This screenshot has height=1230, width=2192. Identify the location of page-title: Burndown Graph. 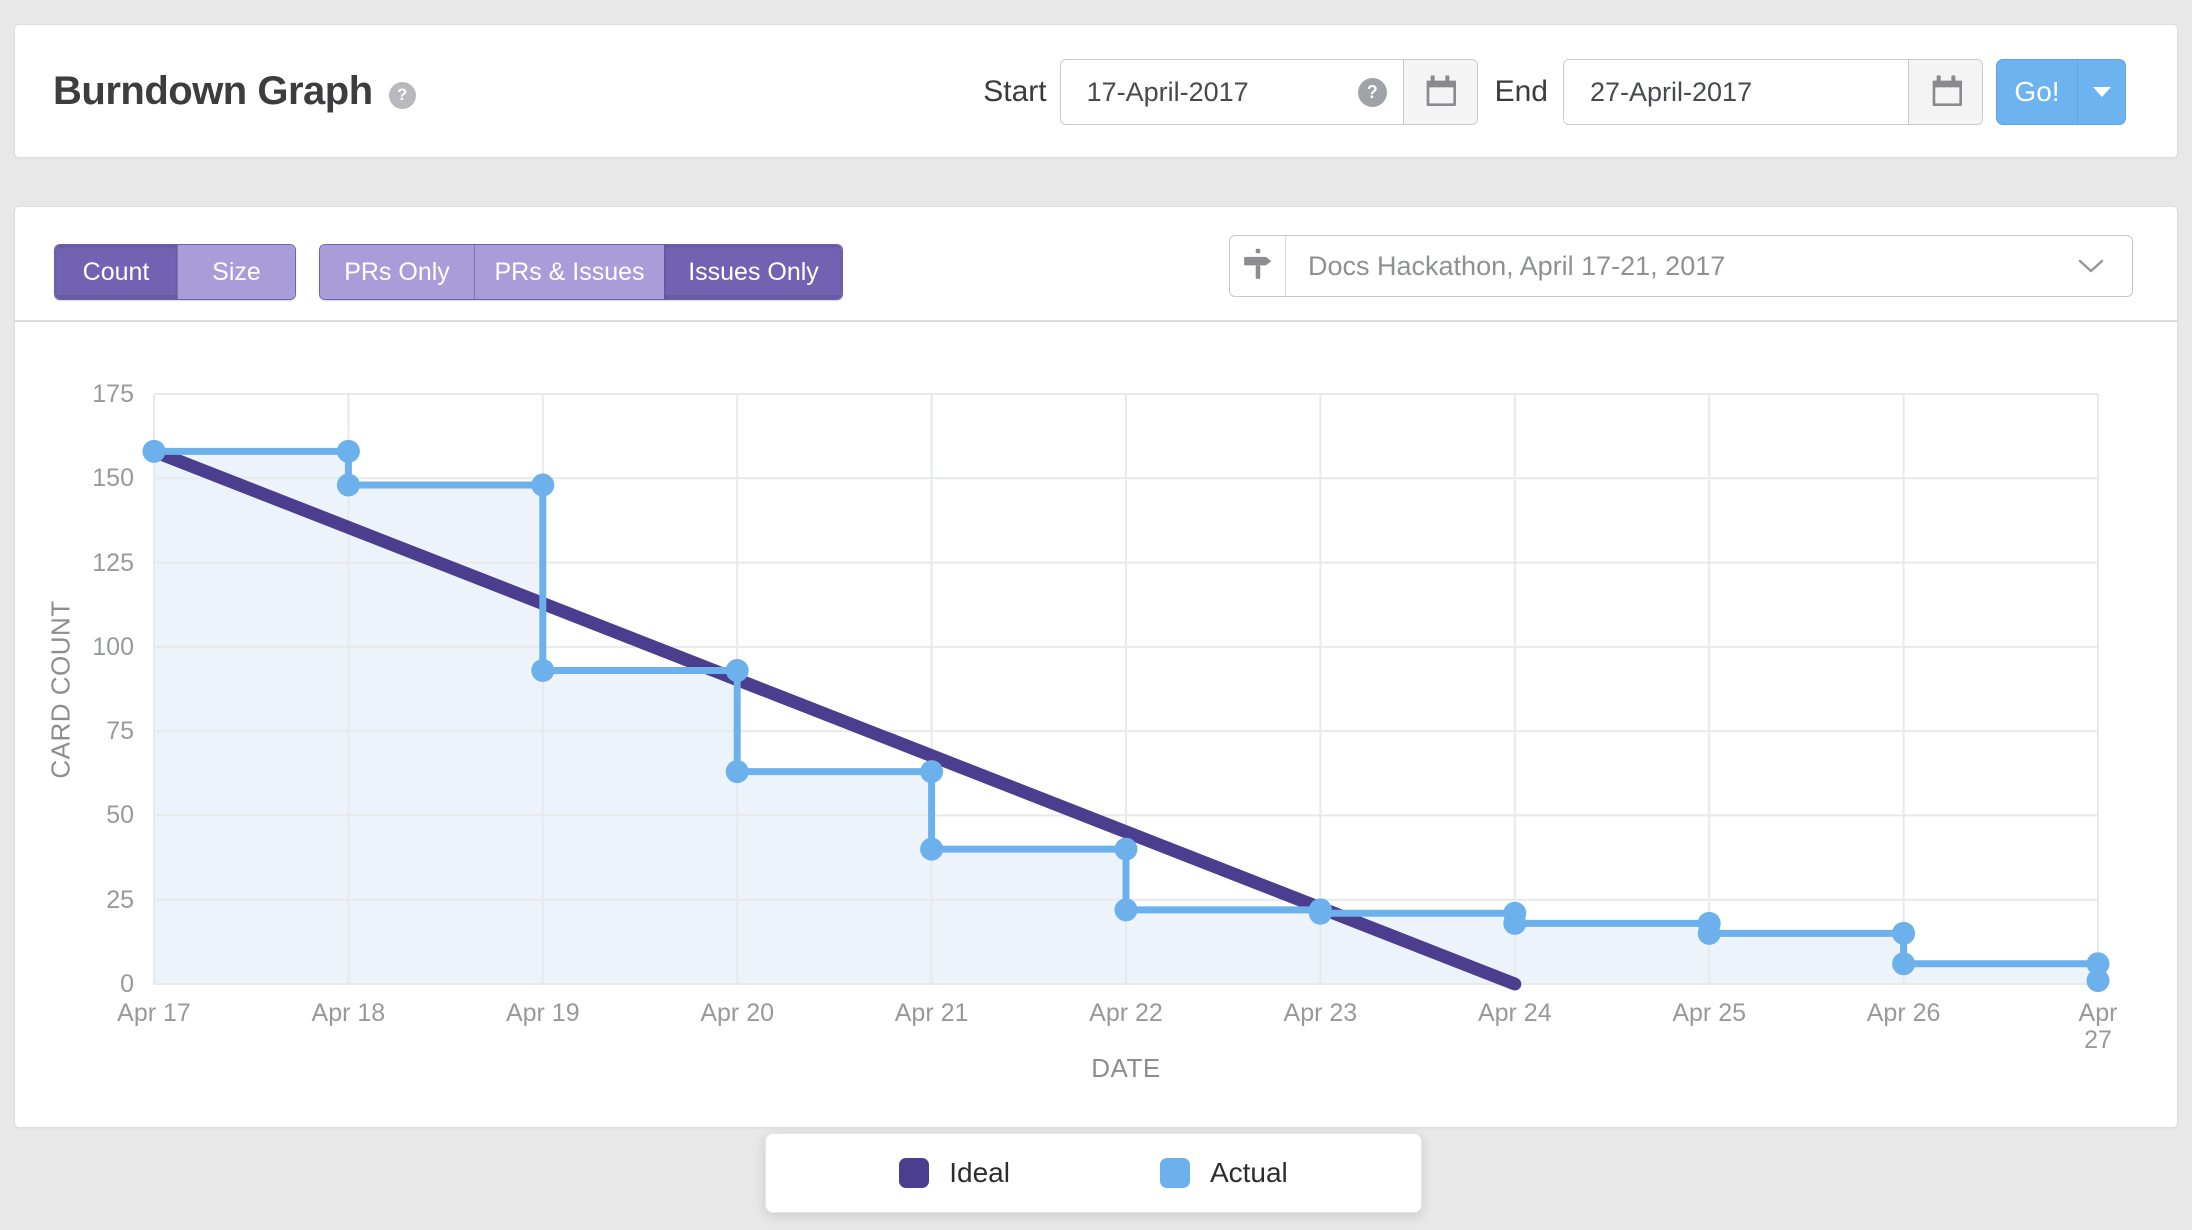
(213, 90).